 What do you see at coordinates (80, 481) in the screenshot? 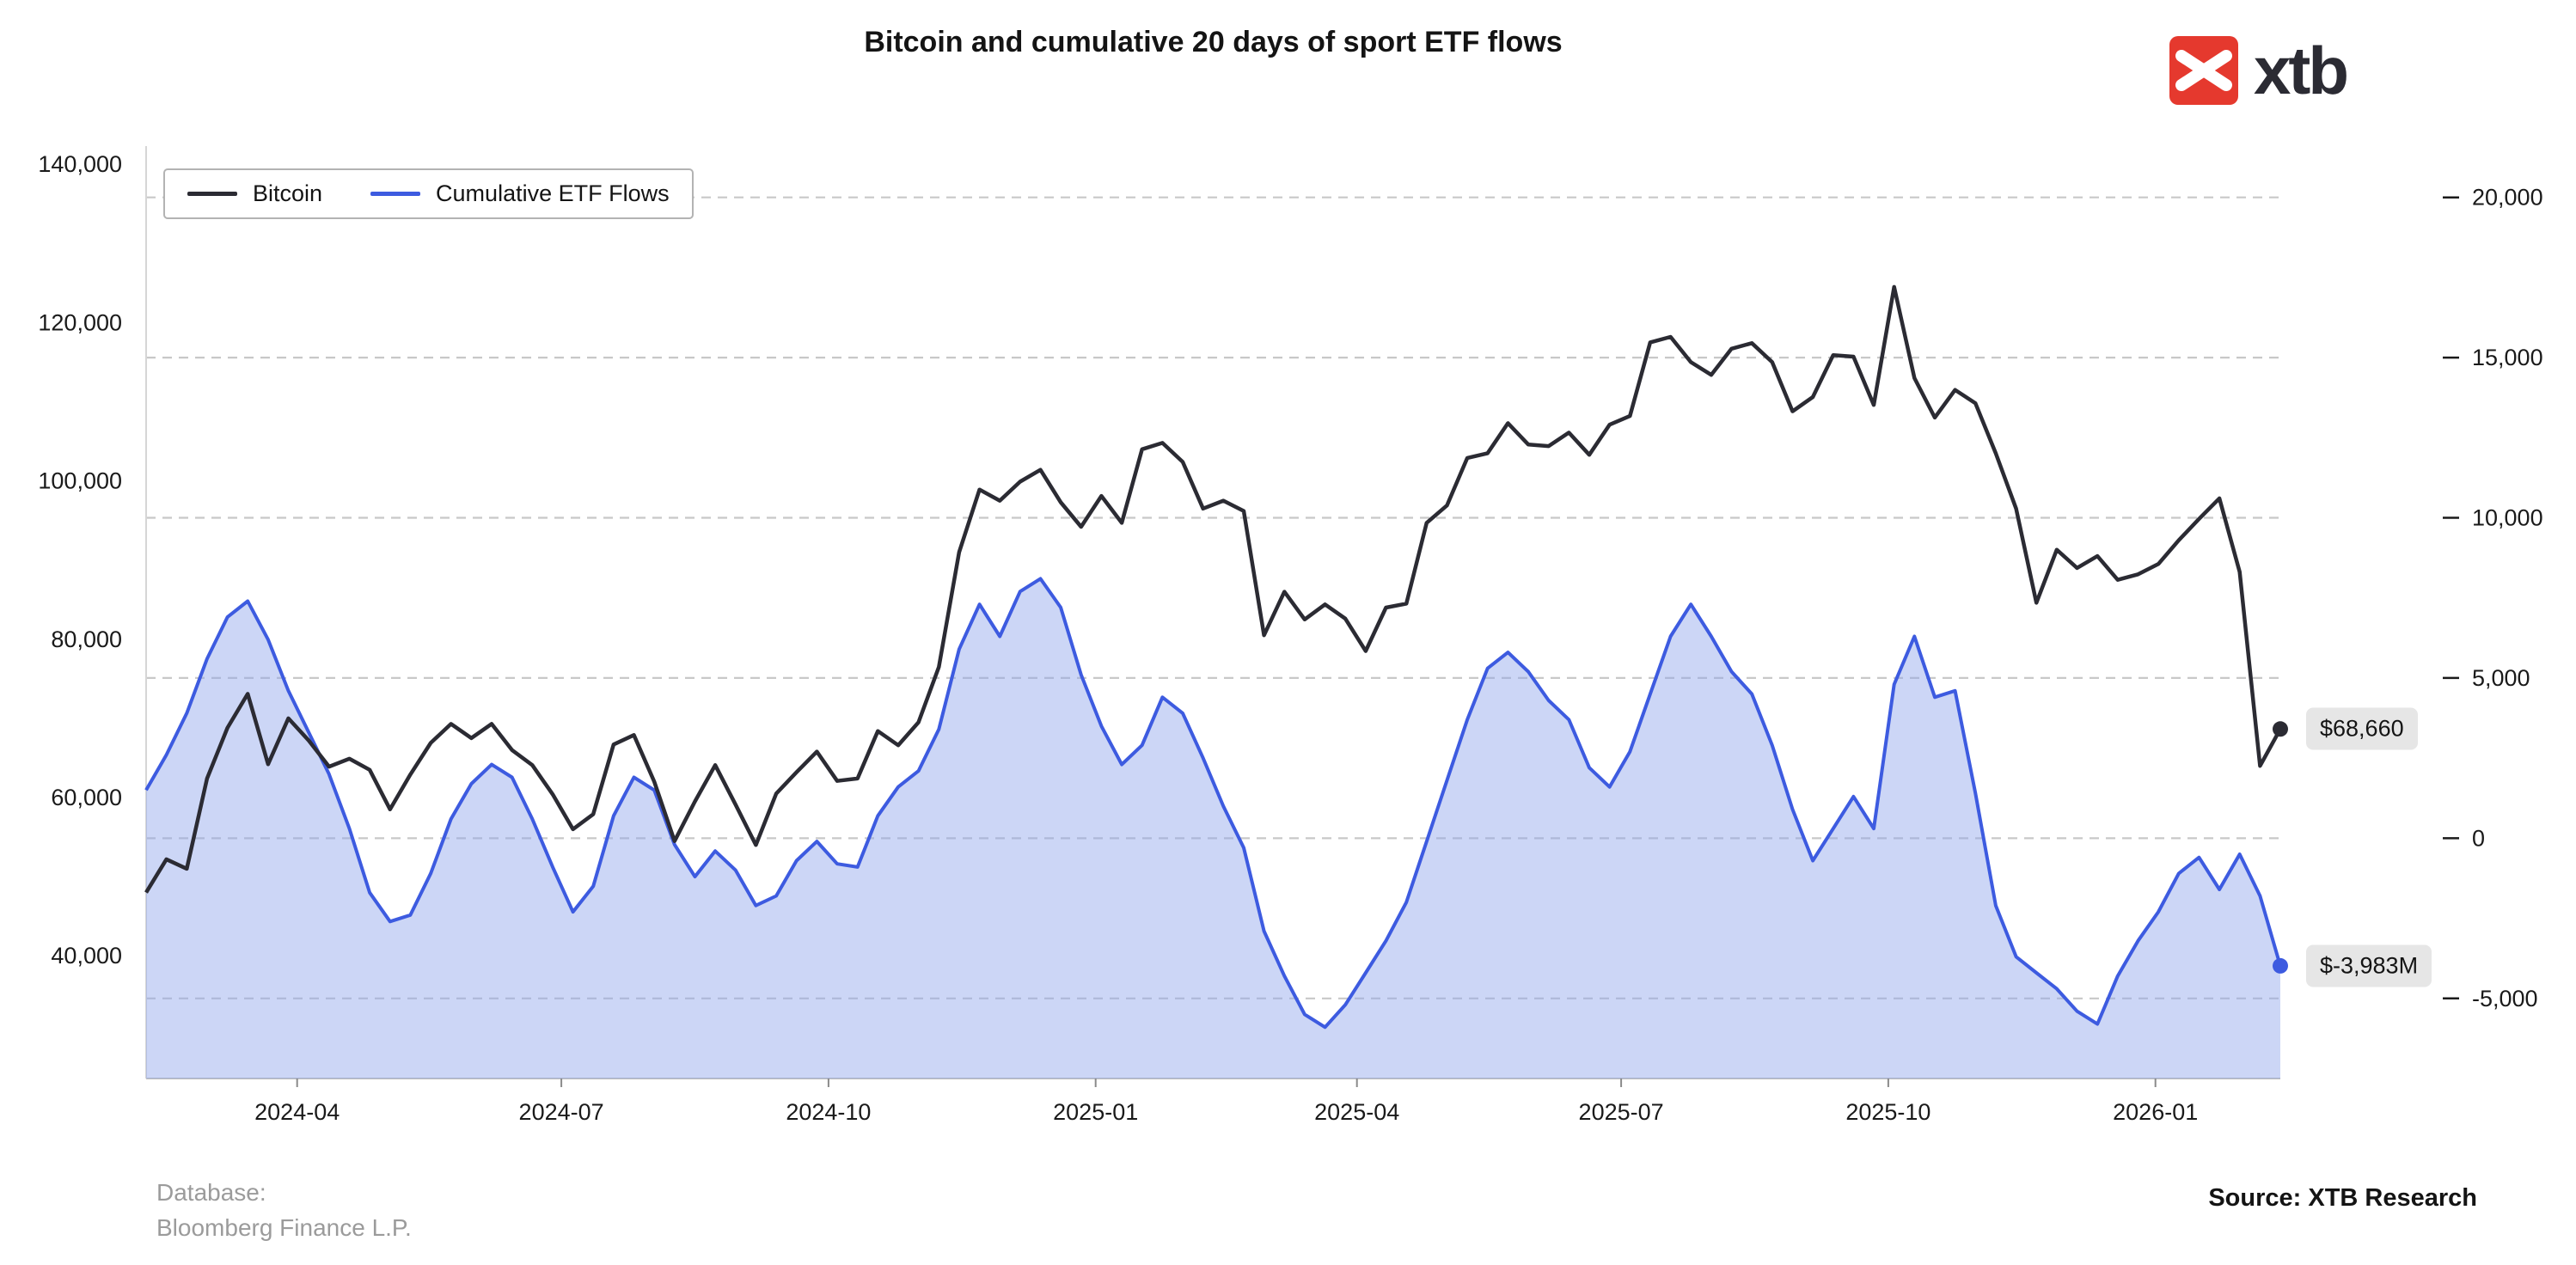
I see `left-axis-tick-label: 100,000` at bounding box center [80, 481].